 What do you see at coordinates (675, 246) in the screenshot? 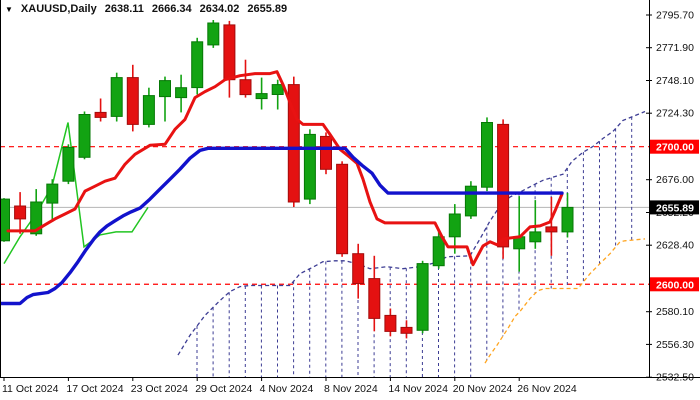
I see `price-tick-label: 2628.40` at bounding box center [675, 246].